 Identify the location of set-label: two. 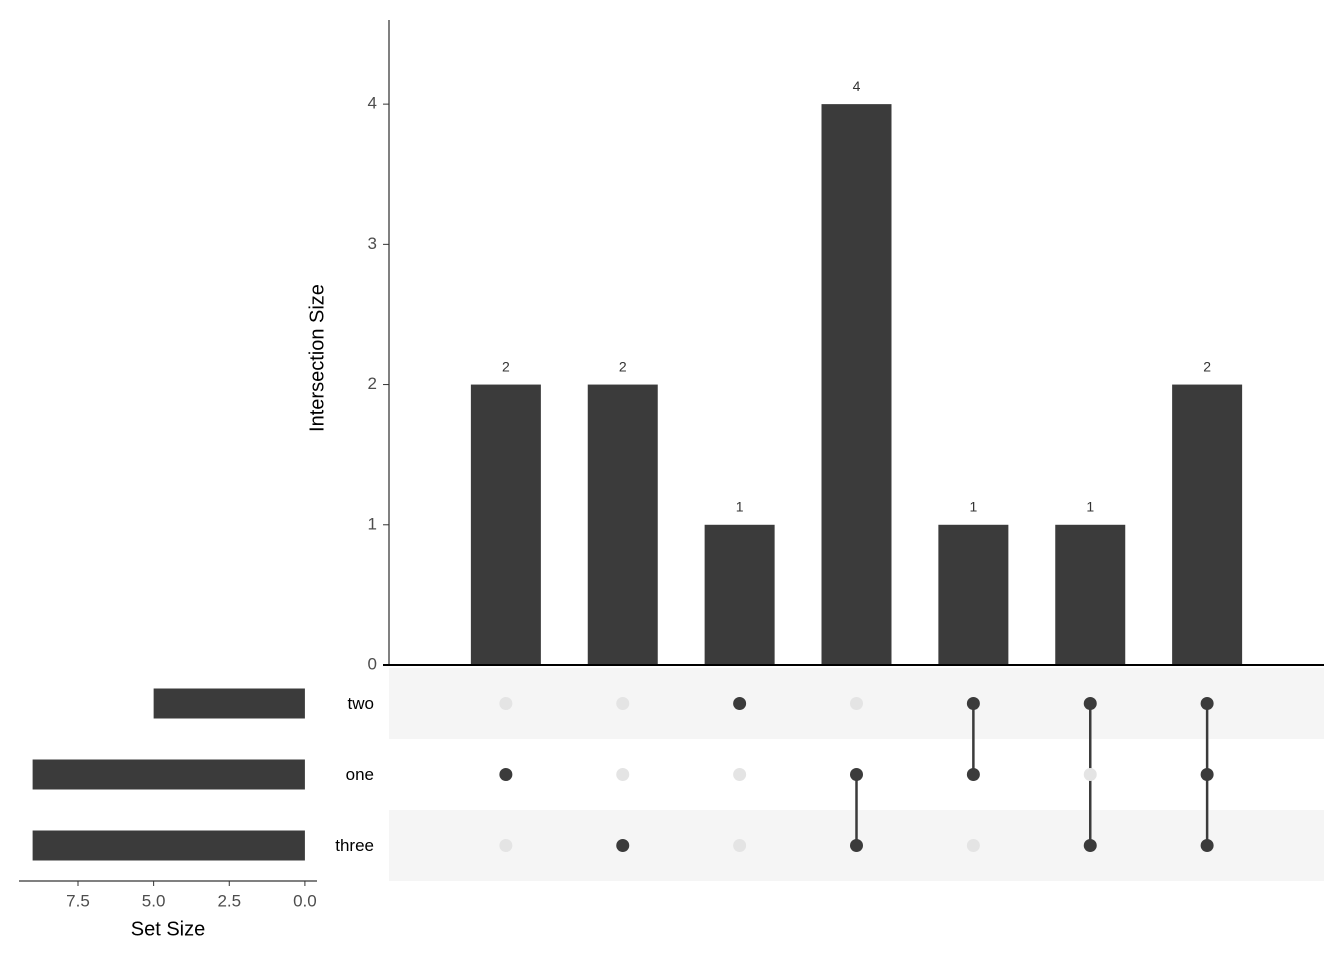
(361, 703).